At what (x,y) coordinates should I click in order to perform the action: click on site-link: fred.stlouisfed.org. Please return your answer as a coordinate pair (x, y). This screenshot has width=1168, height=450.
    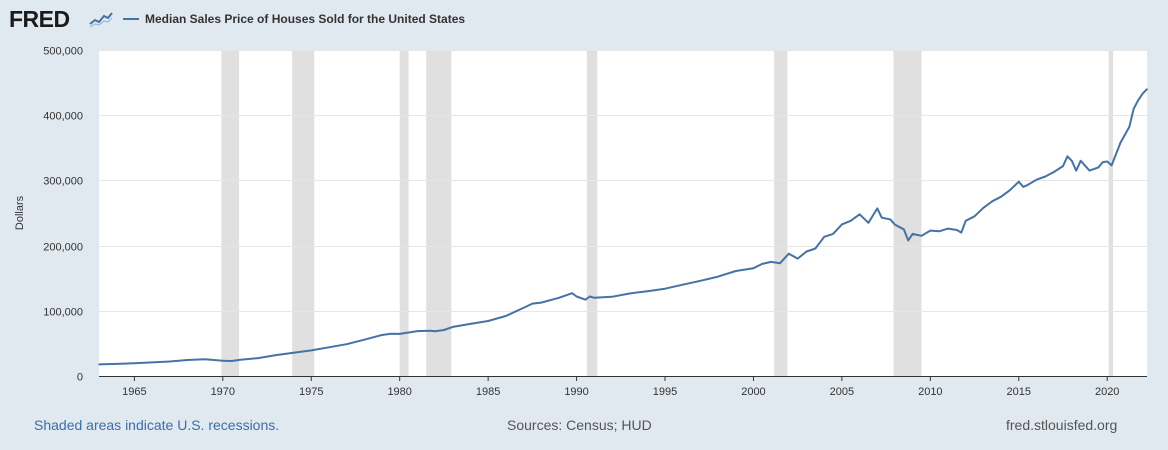
    Looking at the image, I should click on (1062, 425).